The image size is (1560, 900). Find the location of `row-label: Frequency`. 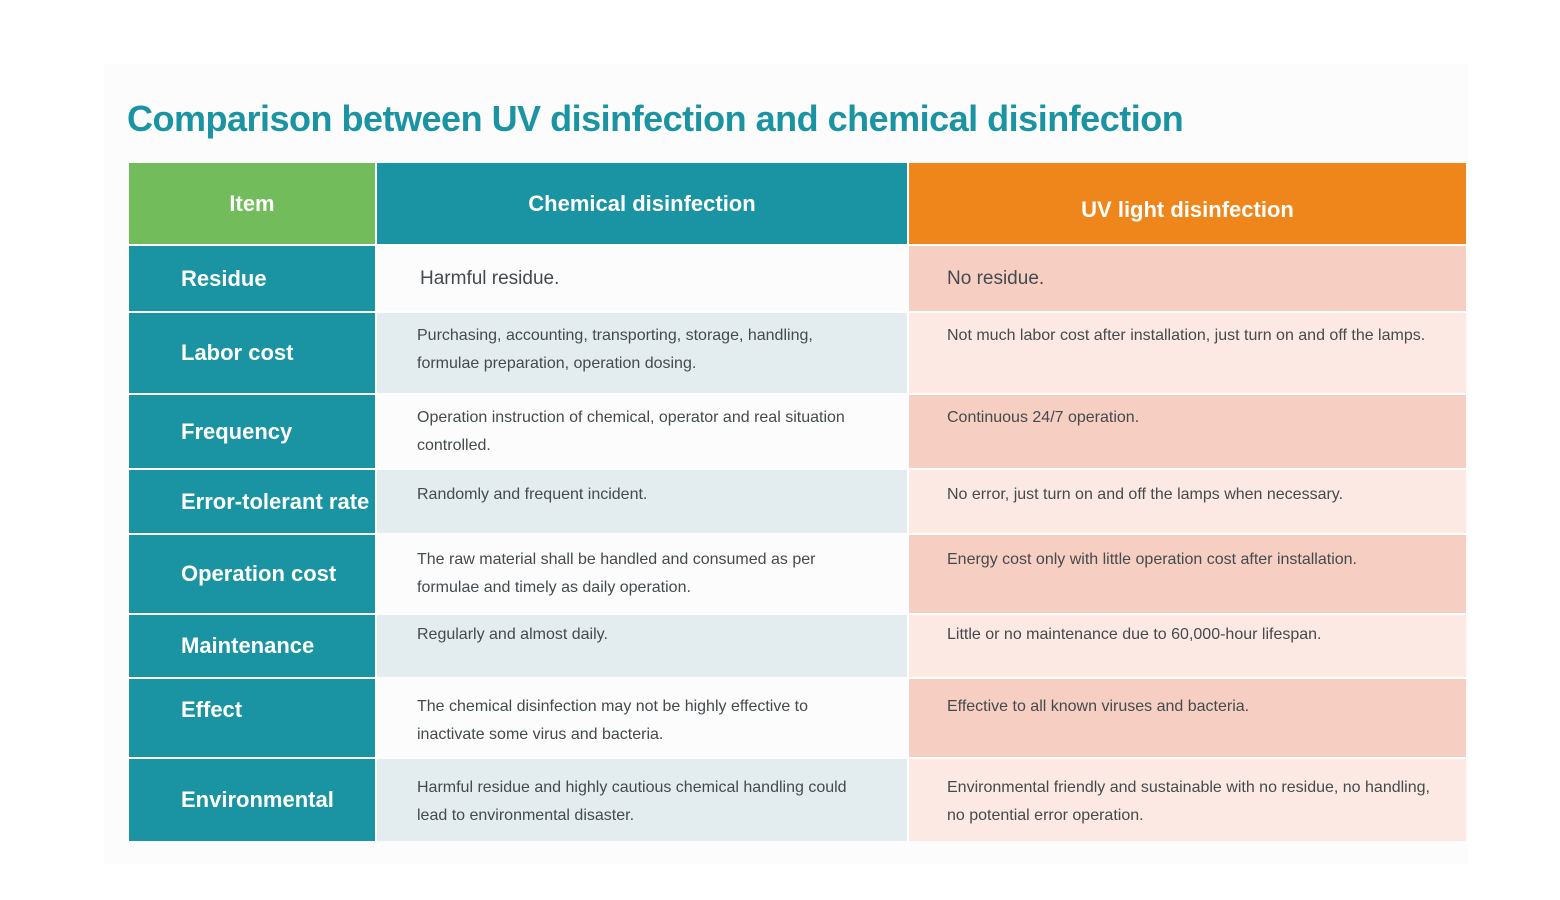

row-label: Frequency is located at coordinates (252, 431).